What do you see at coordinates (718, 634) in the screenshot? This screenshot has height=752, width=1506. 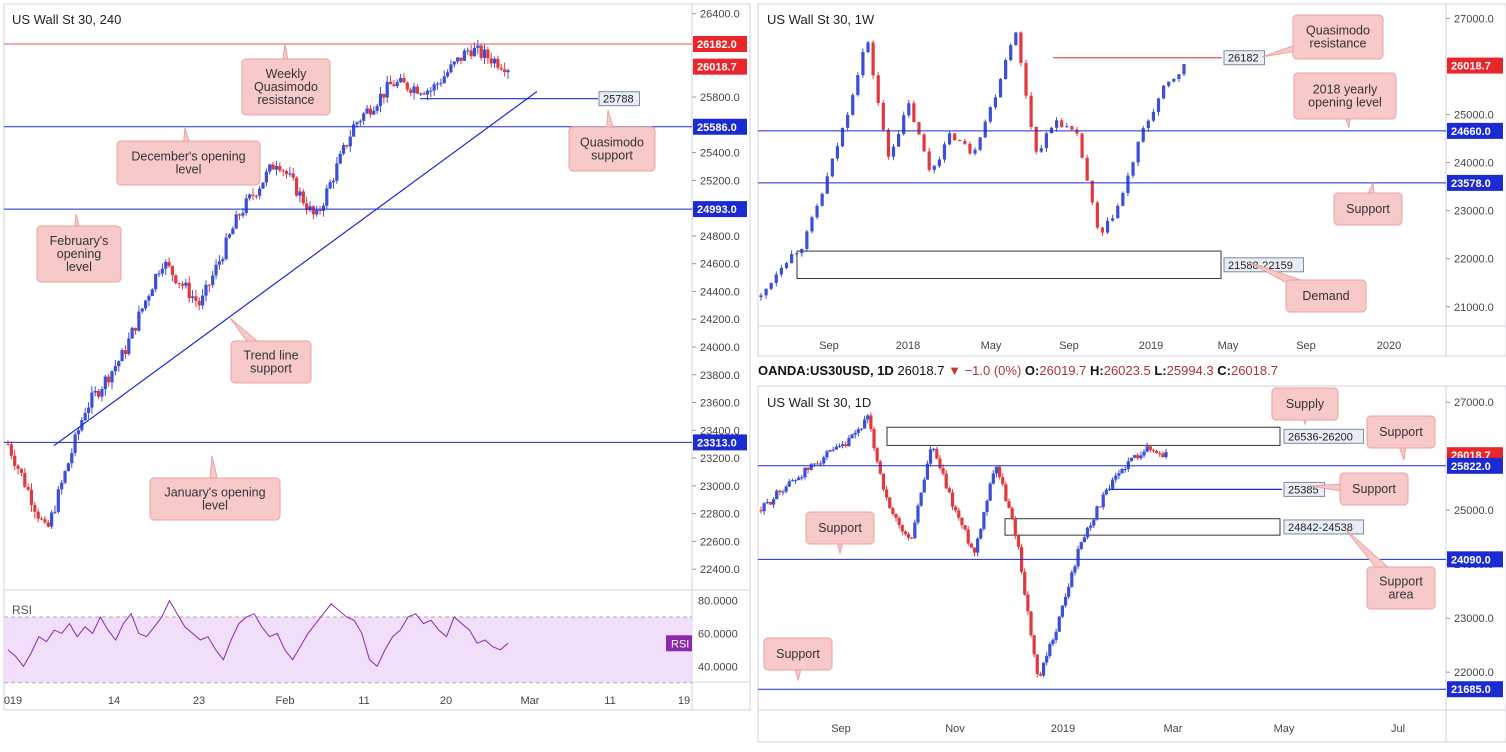 I see `rsi-y-tick: 60.0000` at bounding box center [718, 634].